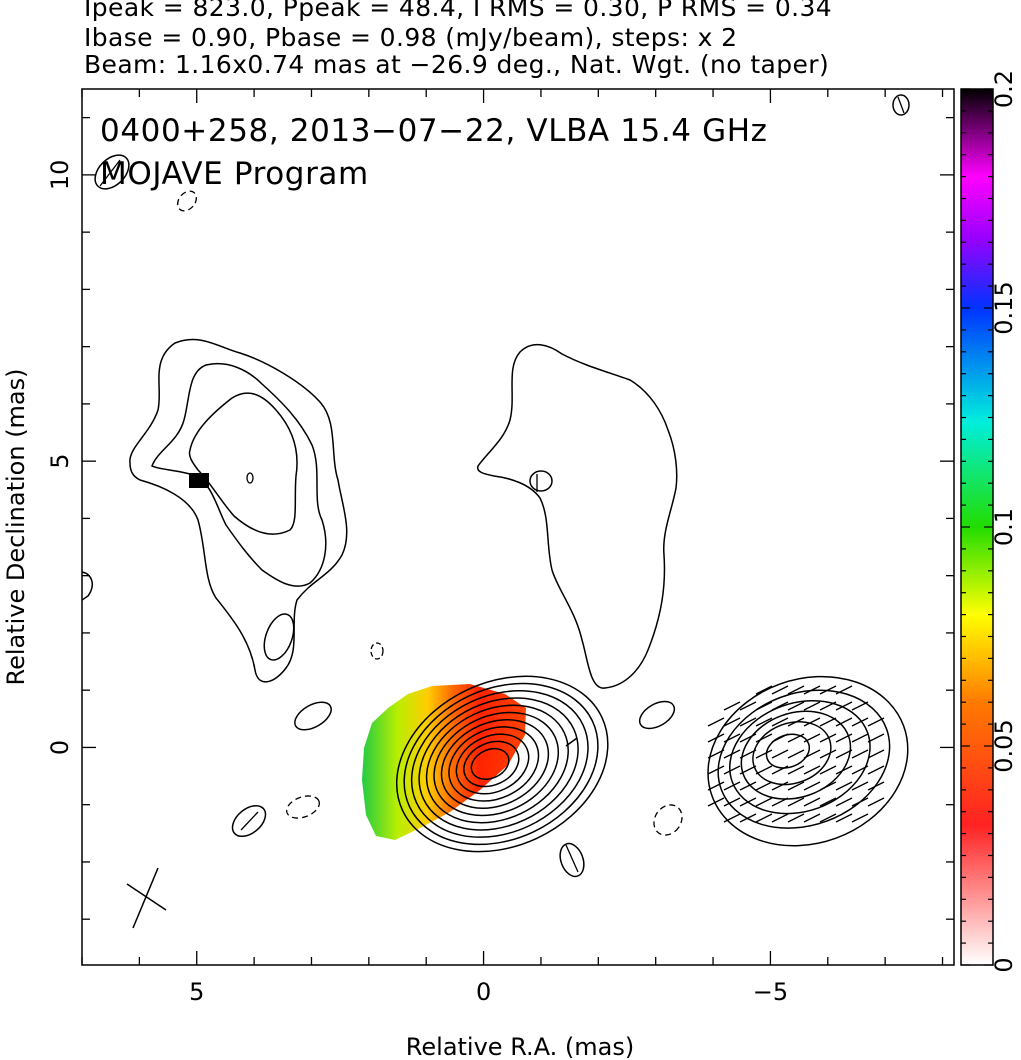 This screenshot has height=1060, width=1021. Describe the element at coordinates (87, 586) in the screenshot. I see `left-edge-contour` at that location.